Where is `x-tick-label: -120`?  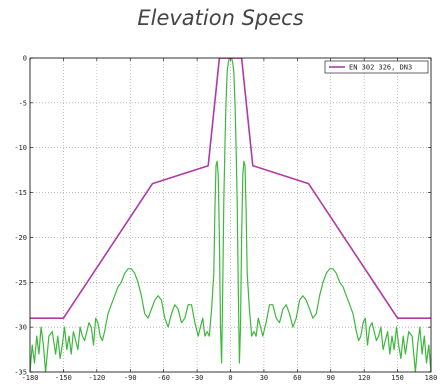
x-tick-label: -120 is located at coordinates (96, 378).